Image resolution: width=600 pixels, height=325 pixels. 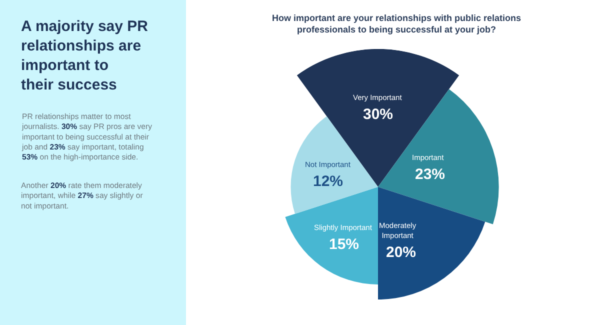 What do you see at coordinates (328, 181) in the screenshot?
I see `data-label: 12%` at bounding box center [328, 181].